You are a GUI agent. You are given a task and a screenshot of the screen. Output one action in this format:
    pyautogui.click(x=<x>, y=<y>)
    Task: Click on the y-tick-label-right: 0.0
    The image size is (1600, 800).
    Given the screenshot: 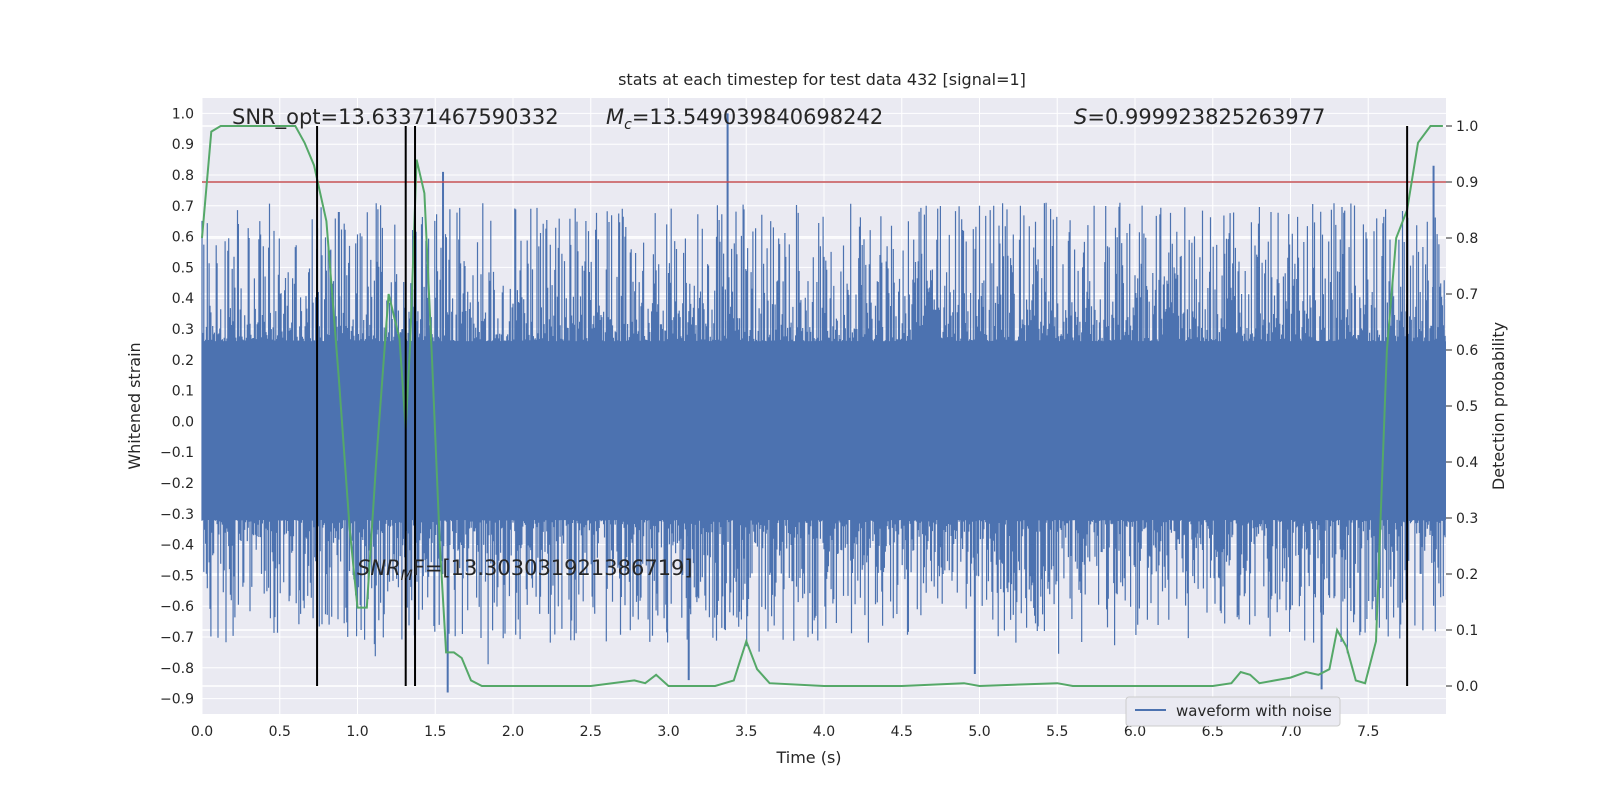 What is the action you would take?
    pyautogui.click(x=1467, y=687)
    